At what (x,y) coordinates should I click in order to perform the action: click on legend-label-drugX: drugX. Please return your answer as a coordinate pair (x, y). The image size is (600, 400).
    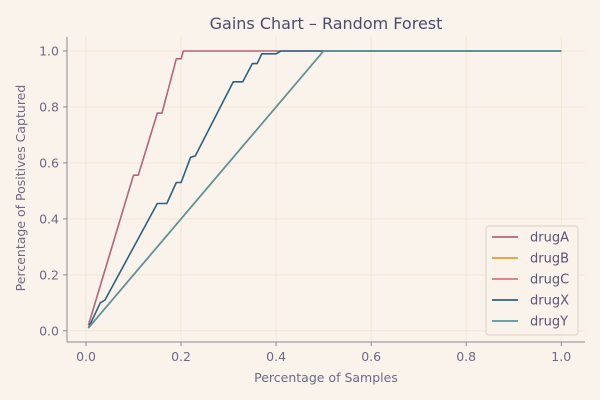
    Looking at the image, I should click on (549, 301).